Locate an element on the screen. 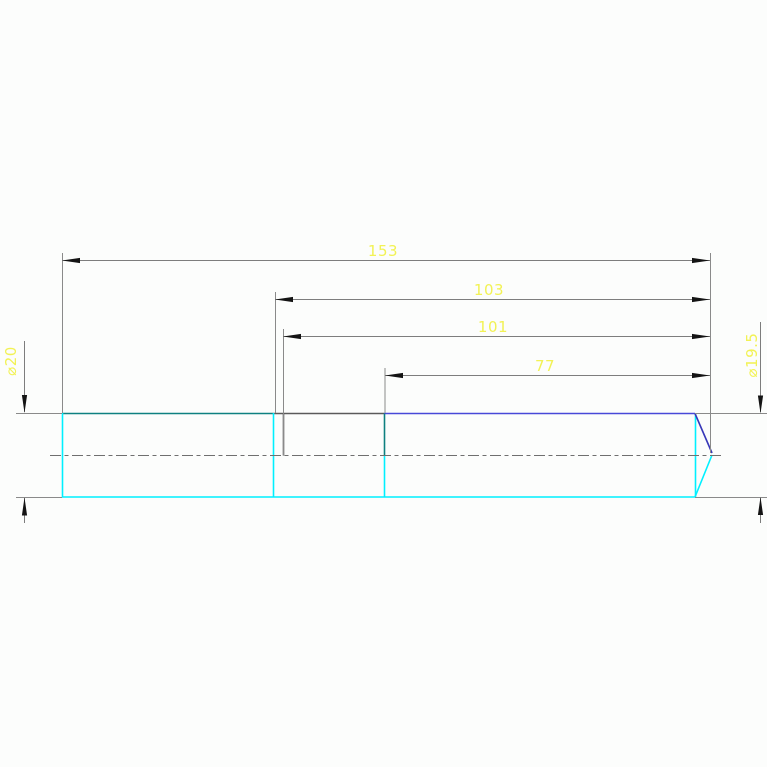  dimension-dia20: ⌀20 is located at coordinates (15, 432).